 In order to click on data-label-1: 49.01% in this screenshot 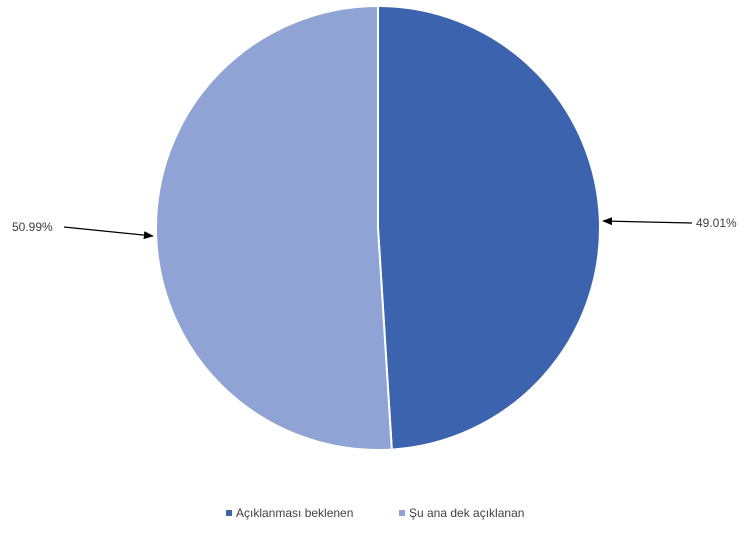, I will do `click(716, 223)`.